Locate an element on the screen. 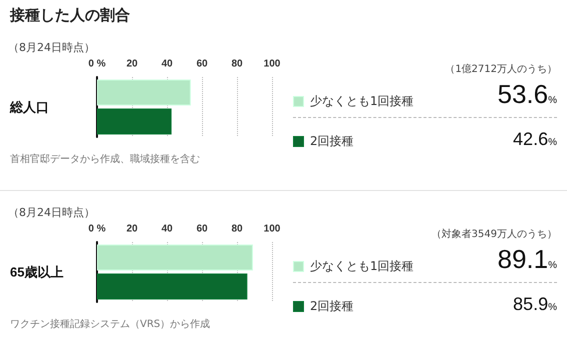 This screenshot has width=567, height=353. text: （対象者3549万人のうち） is located at coordinates (494, 234).